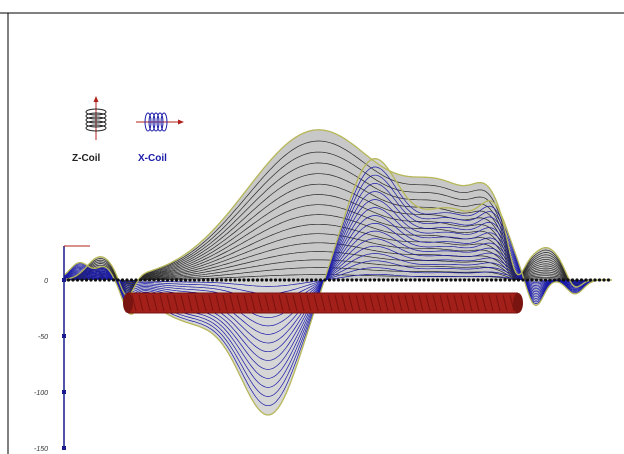  I want to click on y-tick-label: -150, so click(41, 449).